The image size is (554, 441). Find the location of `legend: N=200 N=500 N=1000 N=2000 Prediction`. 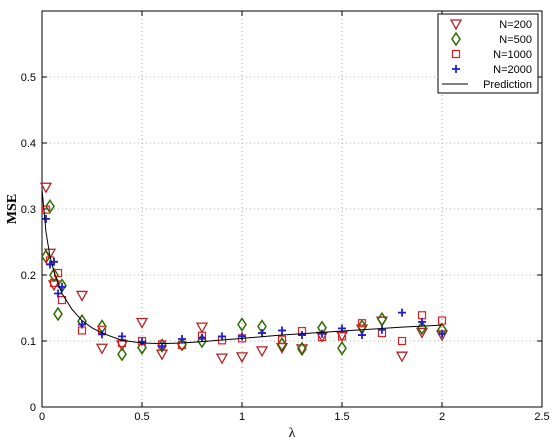

legend: N=200 N=500 N=1000 N=2000 Prediction is located at coordinates (488, 53).